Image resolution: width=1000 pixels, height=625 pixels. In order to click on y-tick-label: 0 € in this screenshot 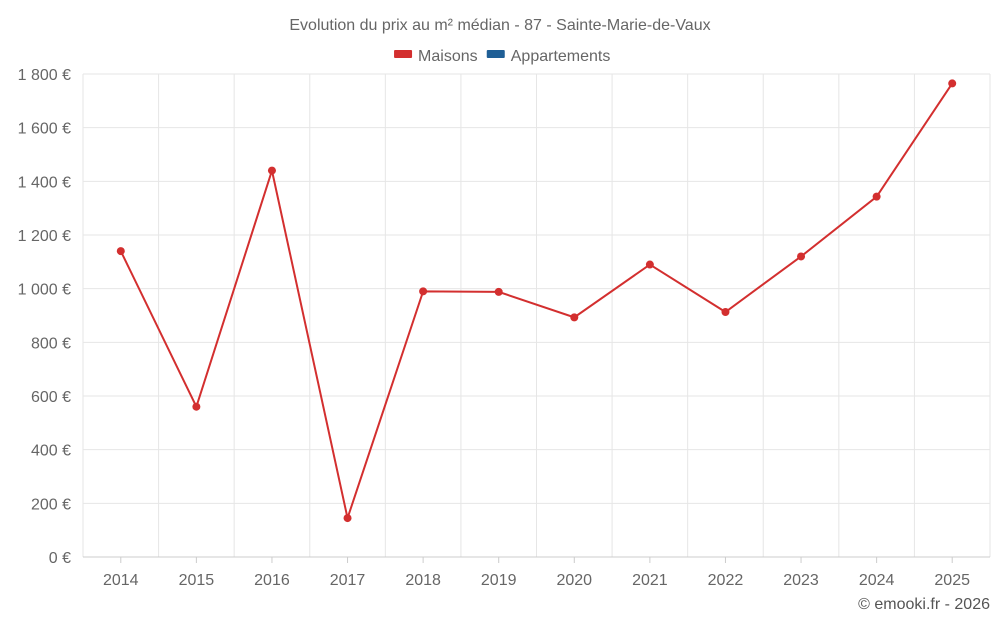, I will do `click(60, 558)`.